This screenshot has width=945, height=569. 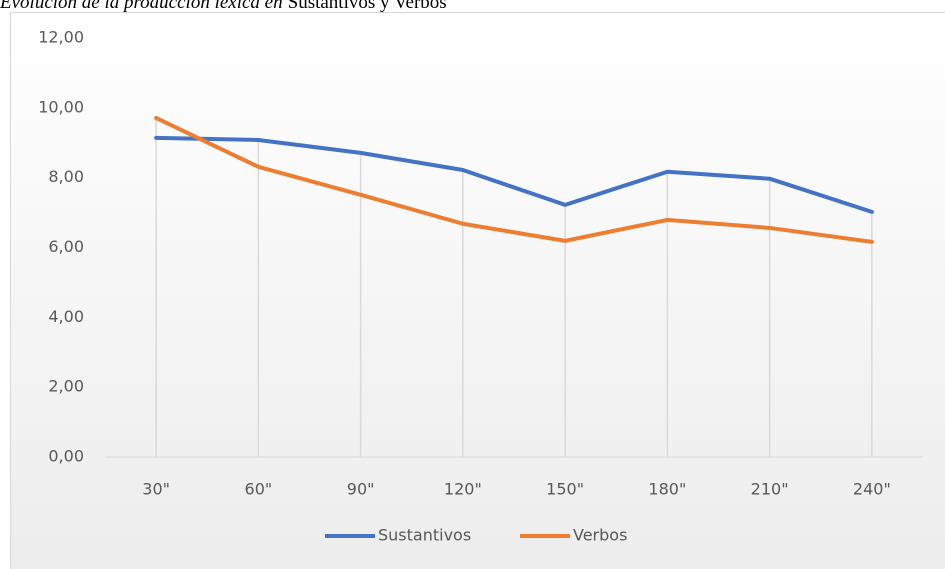 What do you see at coordinates (770, 489) in the screenshot?
I see `x-tick-label: 210"` at bounding box center [770, 489].